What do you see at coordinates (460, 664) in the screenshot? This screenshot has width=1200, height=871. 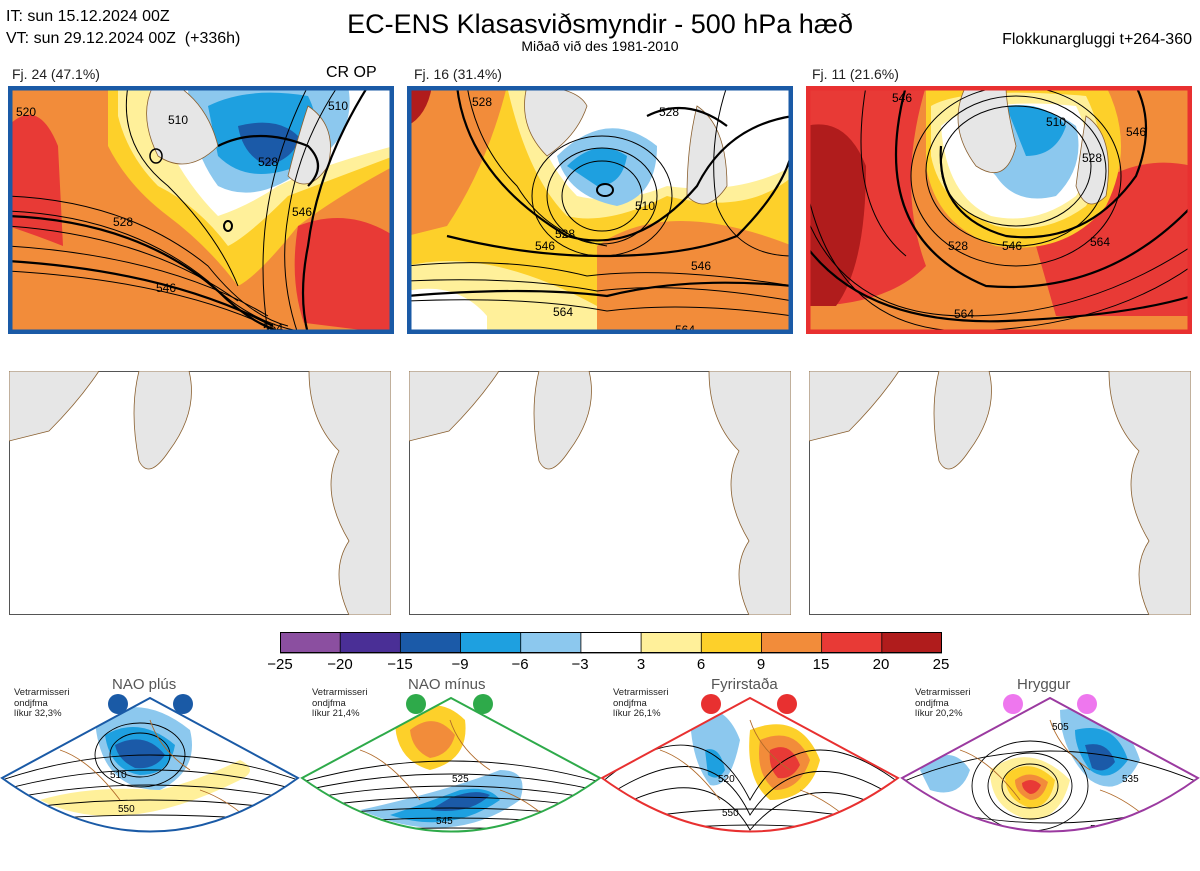 I see `colorbar-tick: −9` at bounding box center [460, 664].